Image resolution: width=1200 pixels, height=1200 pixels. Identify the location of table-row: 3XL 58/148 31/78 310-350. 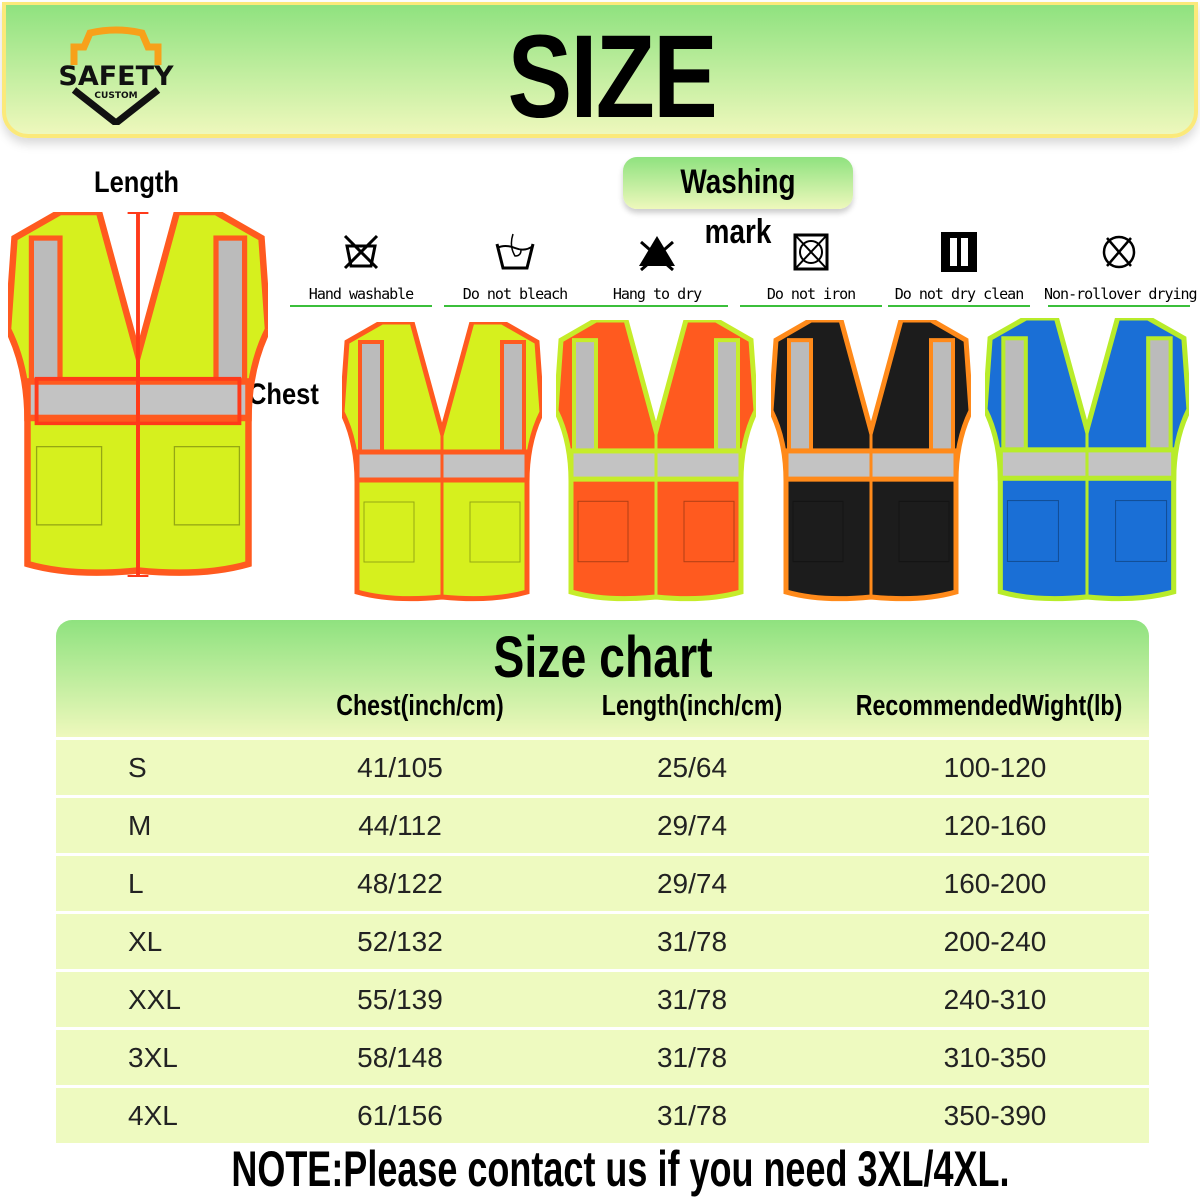
(602, 1057).